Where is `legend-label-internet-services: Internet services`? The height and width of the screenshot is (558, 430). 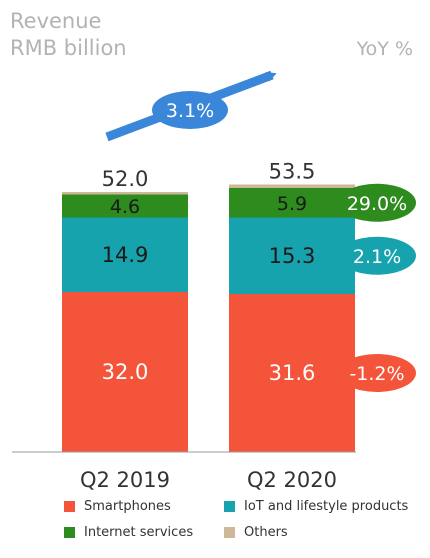
legend-label-internet-services: Internet services is located at coordinates (139, 532).